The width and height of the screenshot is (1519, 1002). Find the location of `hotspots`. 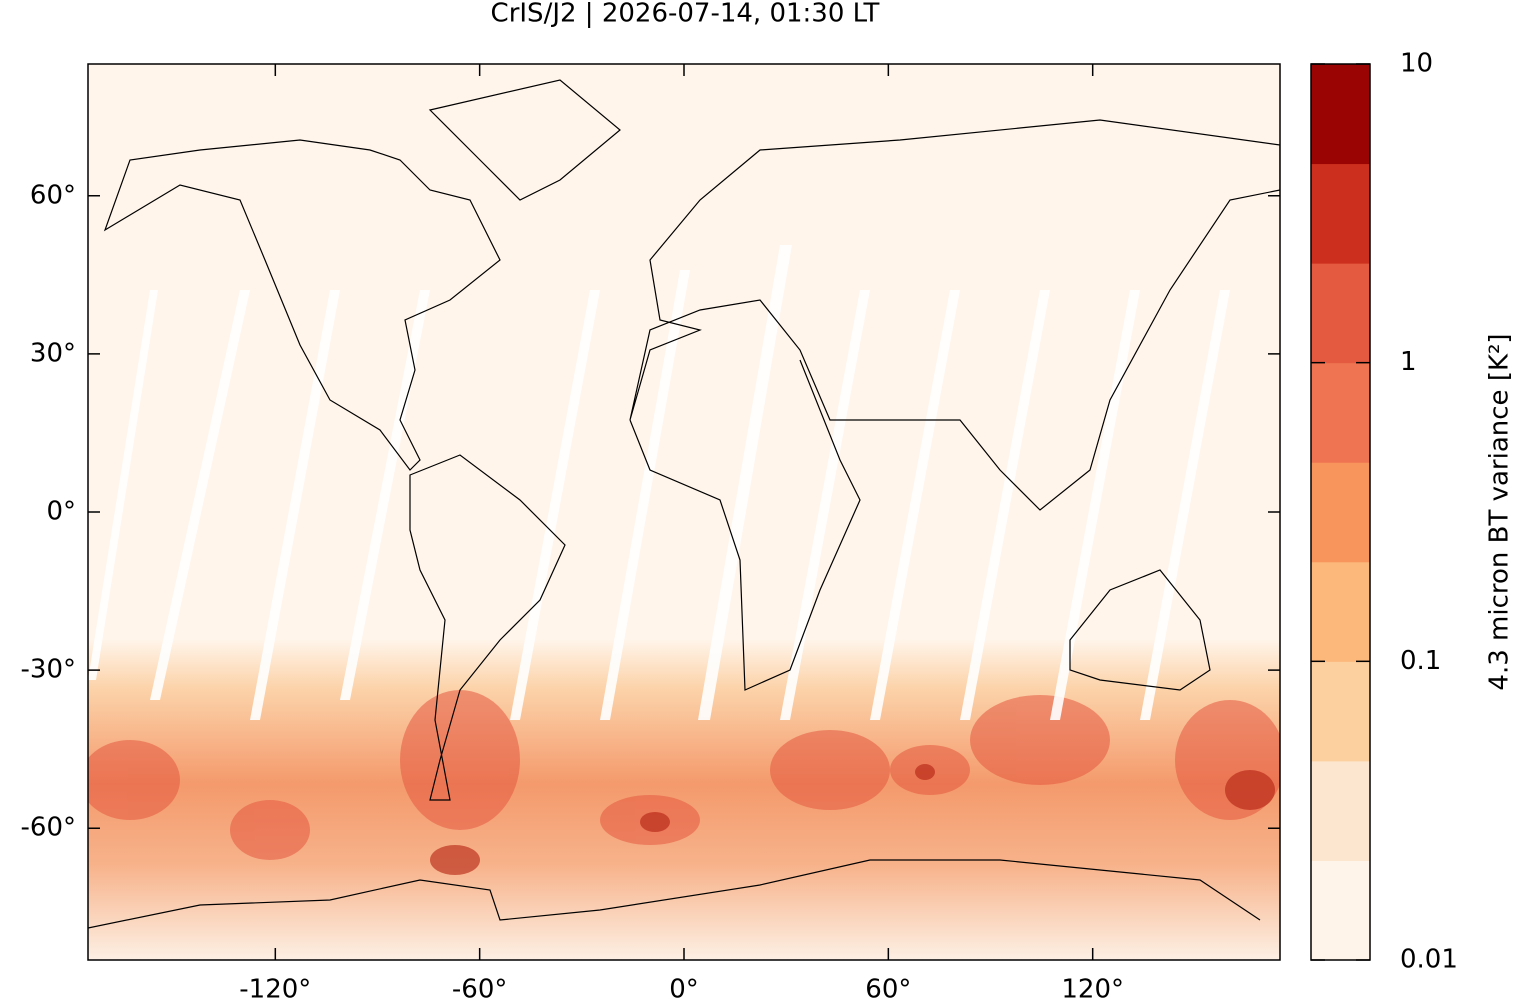

hotspots is located at coordinates (684, 775).